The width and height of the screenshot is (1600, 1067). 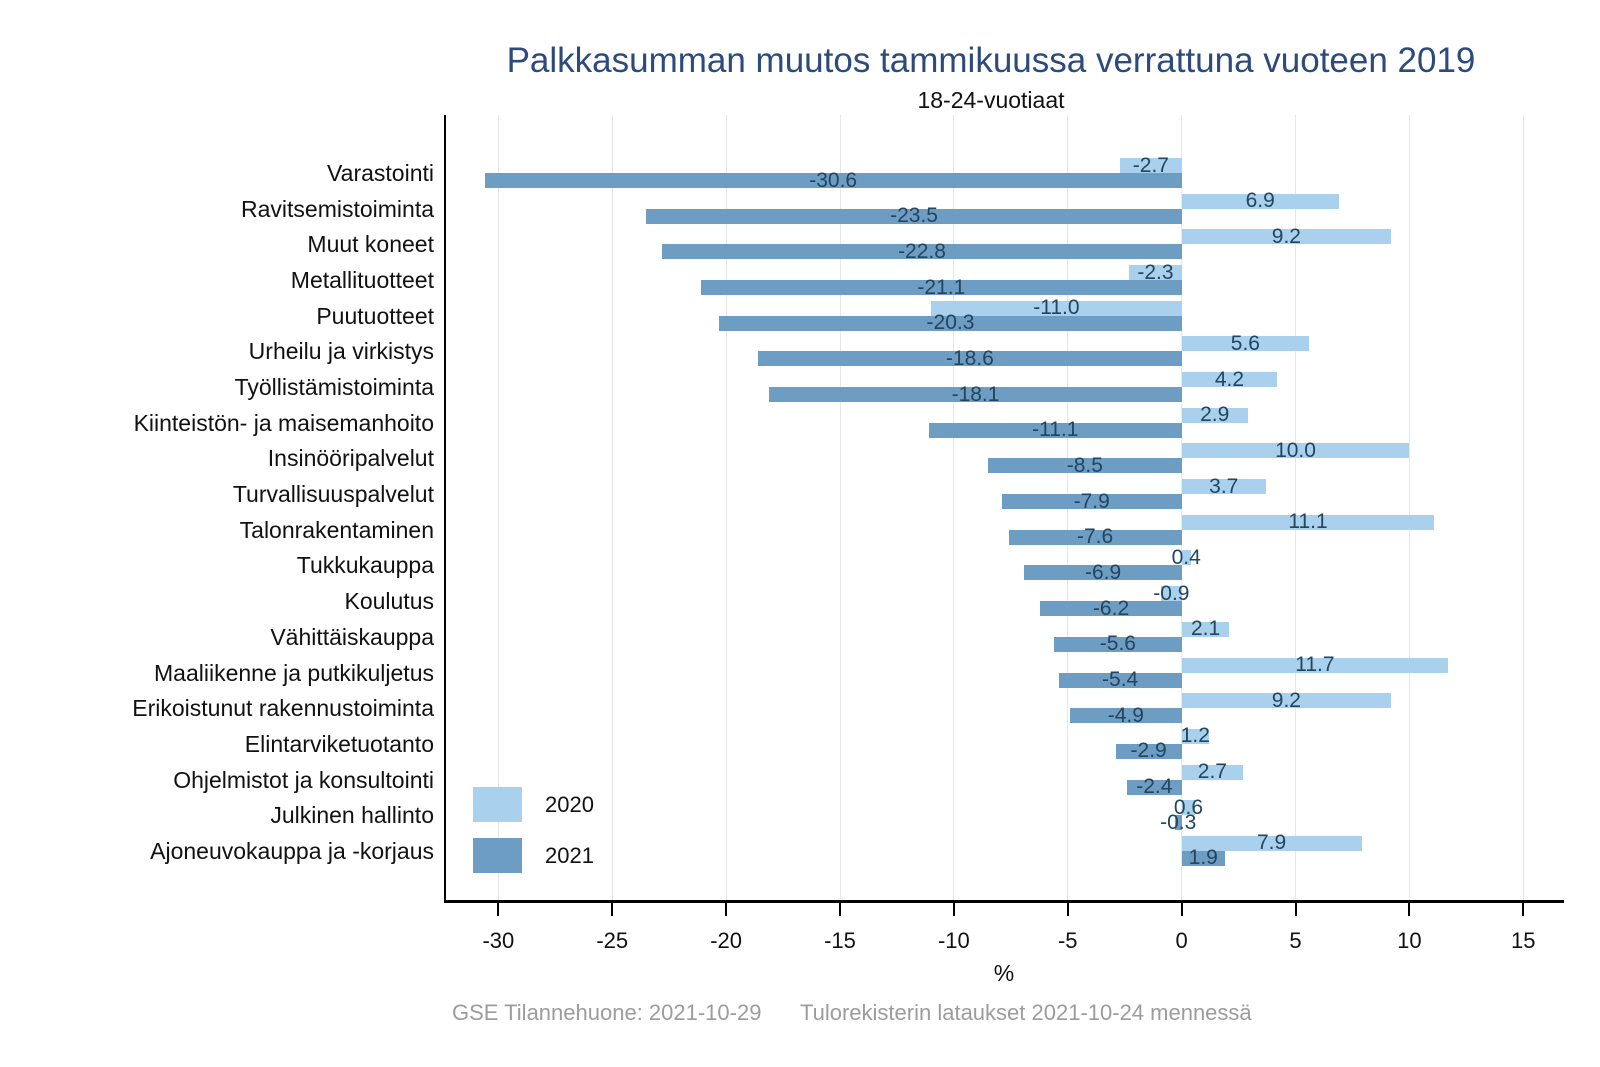 I want to click on category-label: Talonrakentaminen, so click(x=336, y=529).